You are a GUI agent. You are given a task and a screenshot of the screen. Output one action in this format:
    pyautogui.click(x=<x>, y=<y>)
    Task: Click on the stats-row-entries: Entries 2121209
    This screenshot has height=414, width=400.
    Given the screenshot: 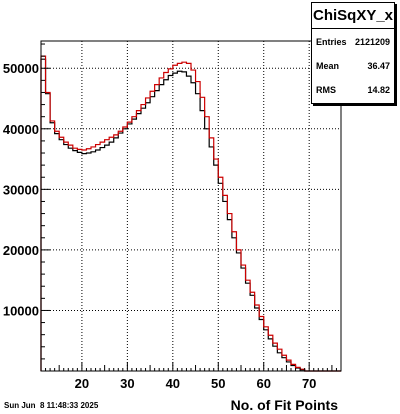 What is the action you would take?
    pyautogui.click(x=353, y=41)
    